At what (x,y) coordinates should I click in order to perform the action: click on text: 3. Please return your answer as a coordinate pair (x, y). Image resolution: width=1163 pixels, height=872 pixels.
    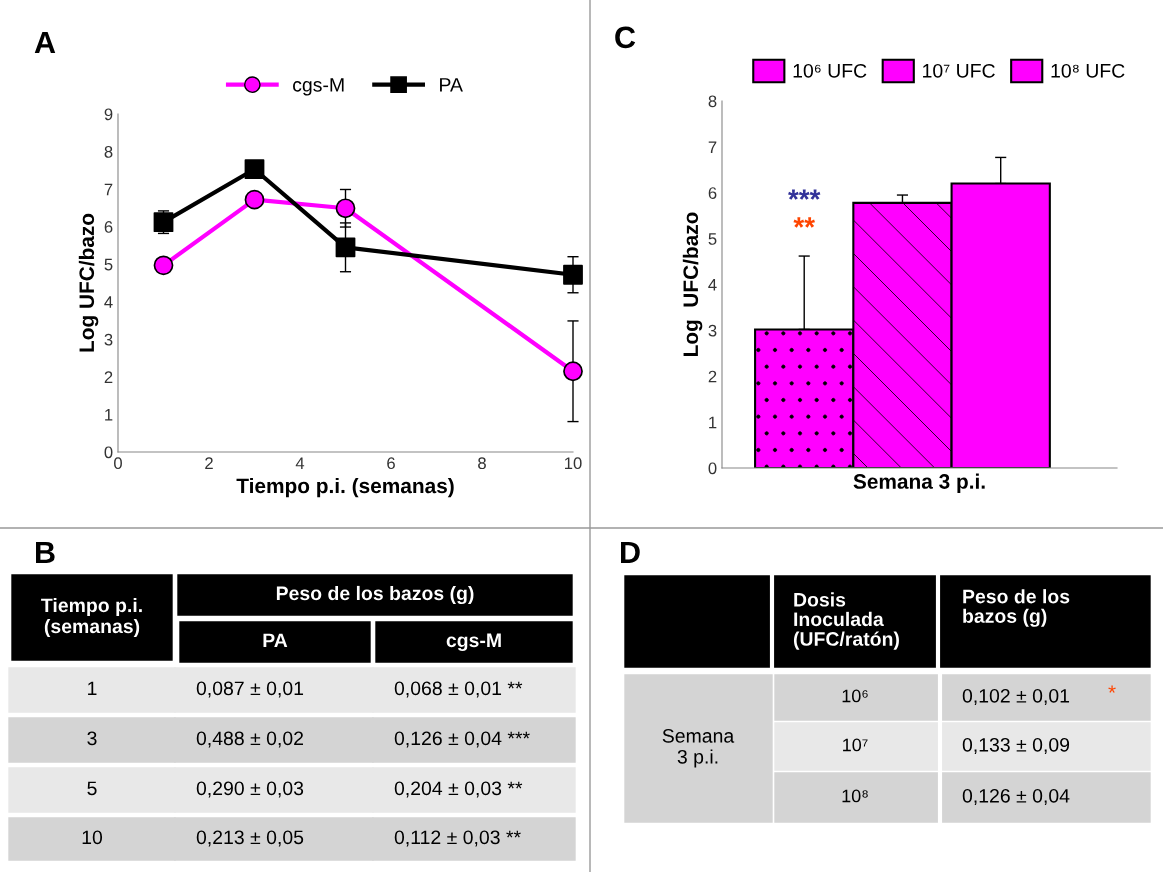
    Looking at the image, I should click on (92, 738).